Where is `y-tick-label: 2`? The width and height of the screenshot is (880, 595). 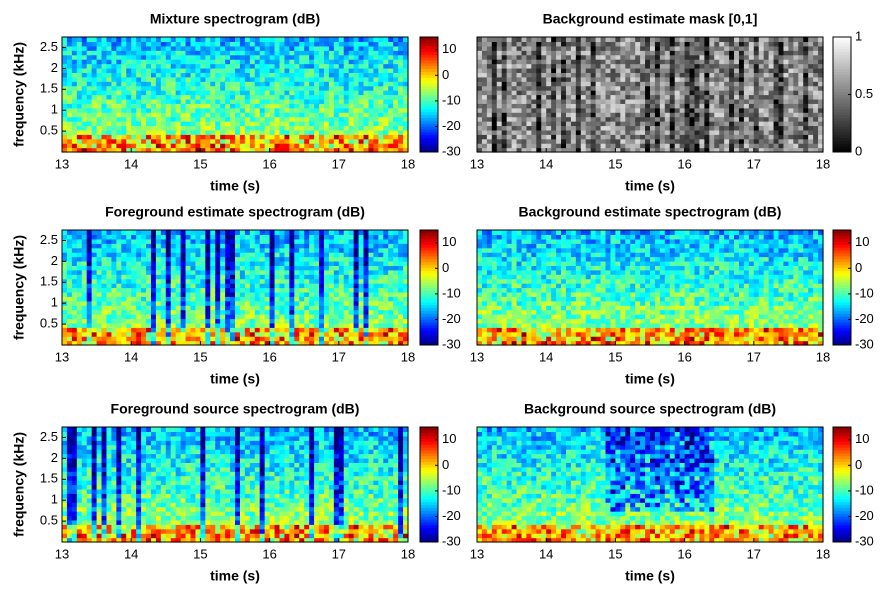
y-tick-label: 2 is located at coordinates (54, 67).